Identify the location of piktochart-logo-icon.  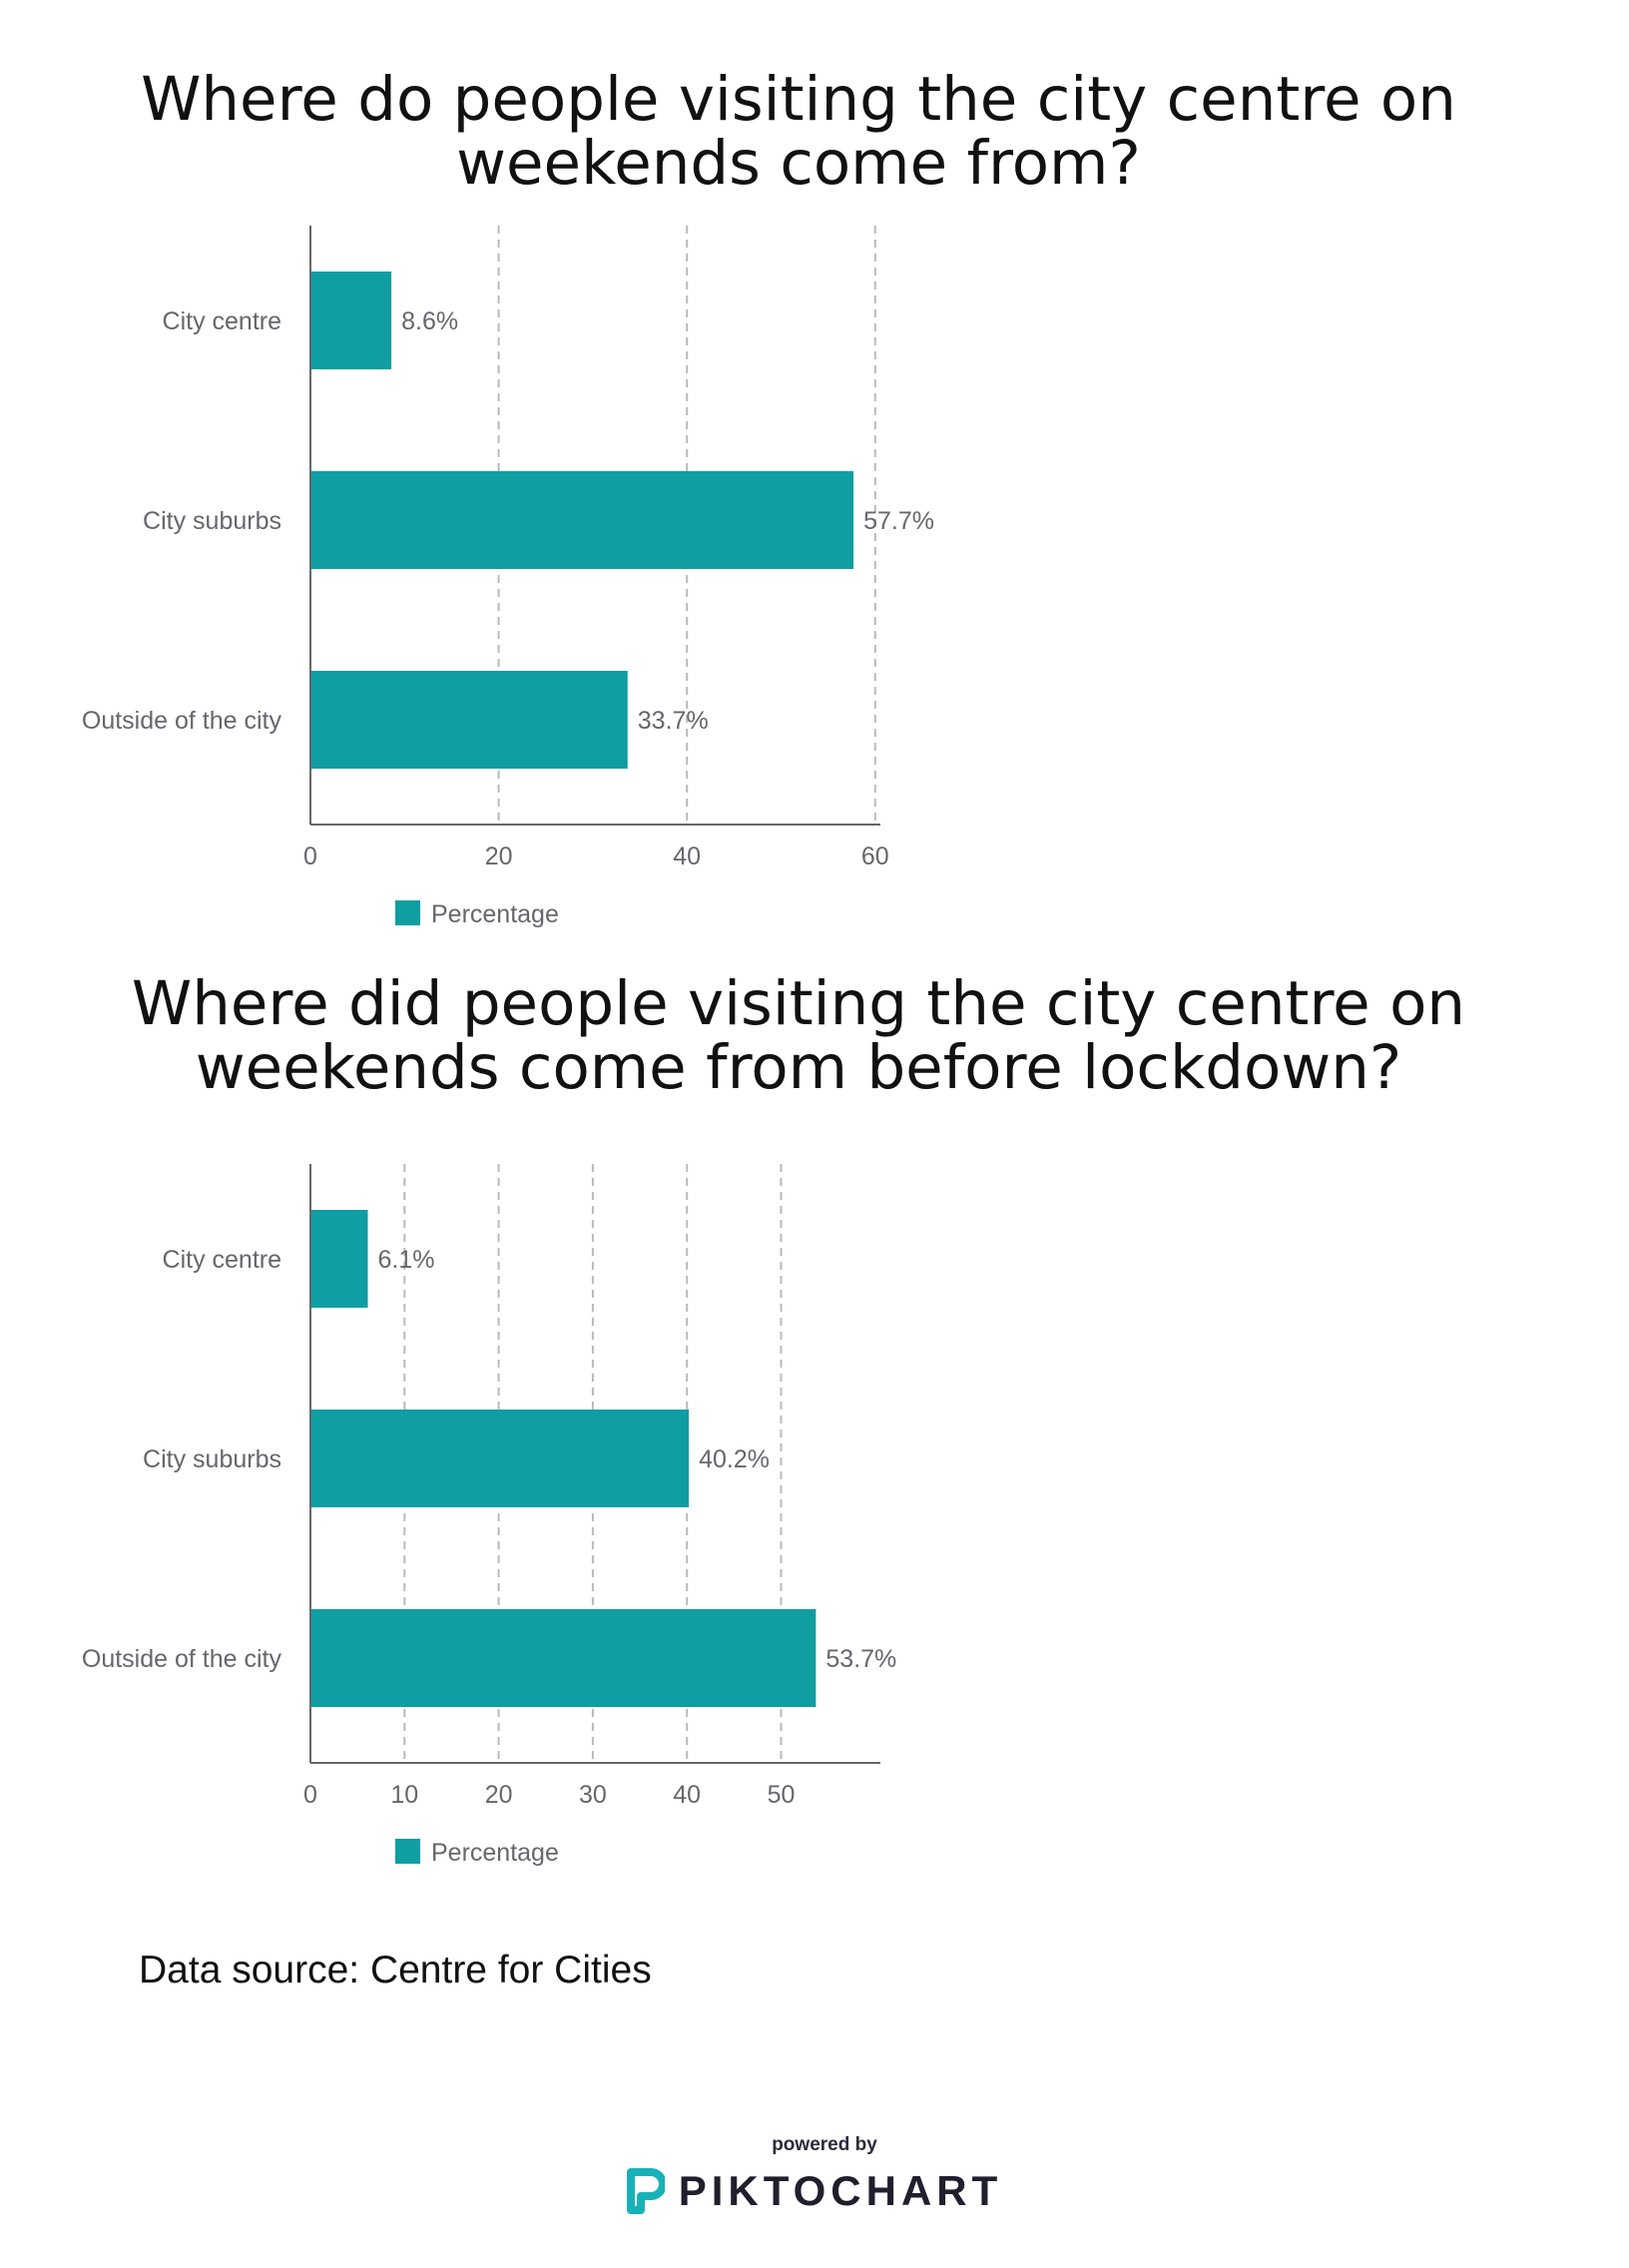
(646, 2191).